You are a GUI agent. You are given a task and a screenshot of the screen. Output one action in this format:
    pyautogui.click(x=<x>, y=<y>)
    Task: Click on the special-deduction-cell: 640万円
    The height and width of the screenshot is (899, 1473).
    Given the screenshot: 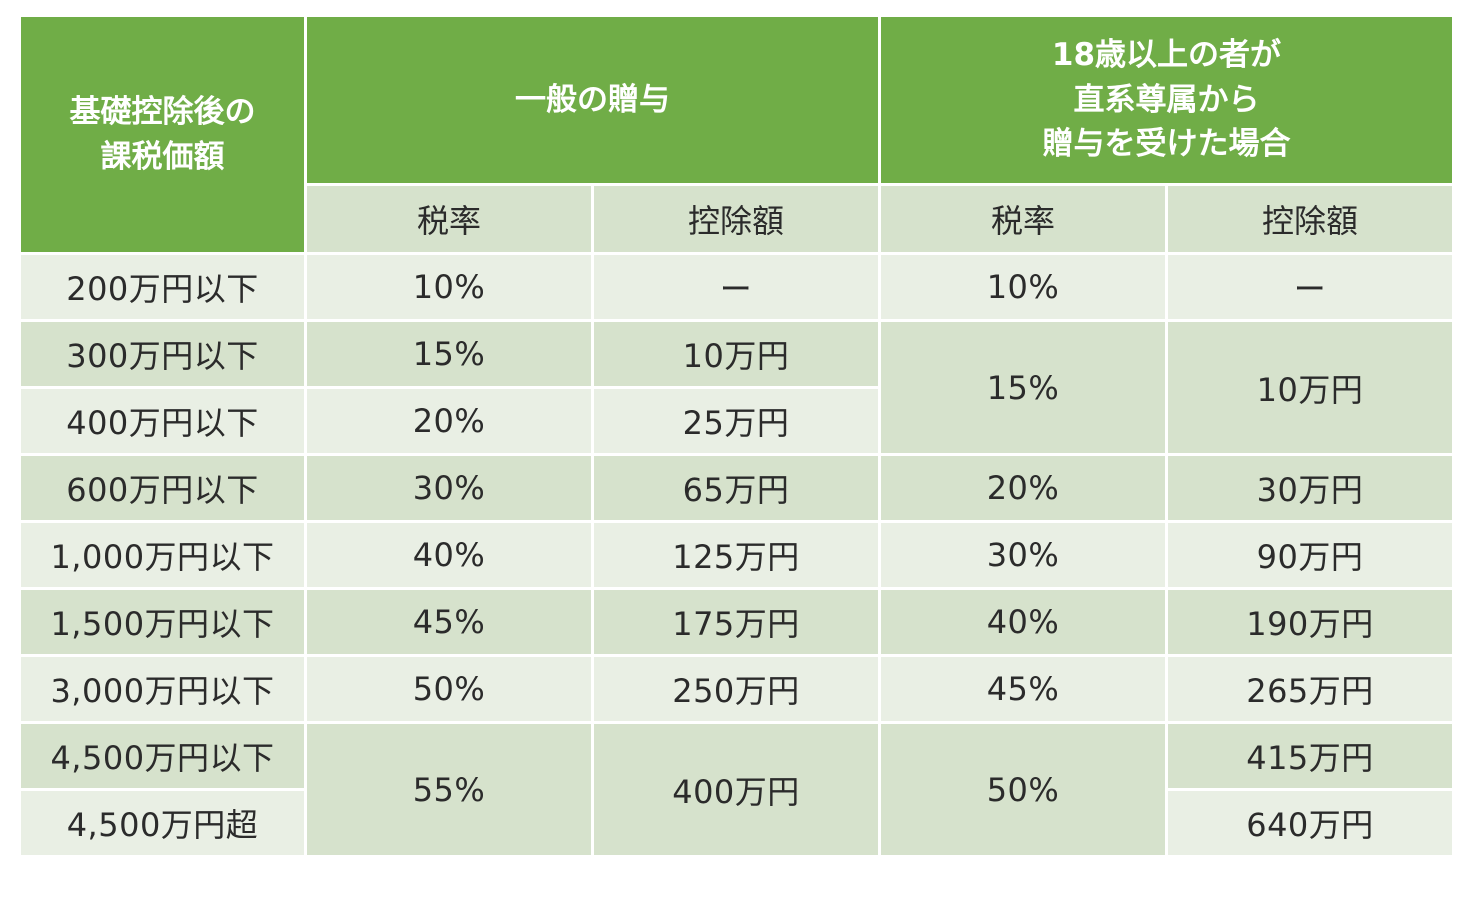 What is the action you would take?
    pyautogui.click(x=1310, y=823)
    